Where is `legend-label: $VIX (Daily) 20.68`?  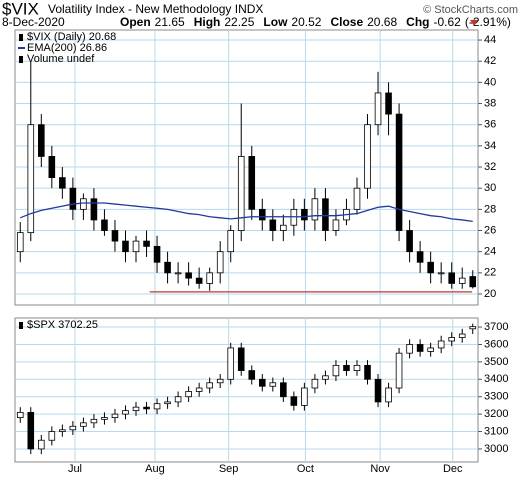
legend-label: $VIX (Daily) 20.68 is located at coordinates (71, 37).